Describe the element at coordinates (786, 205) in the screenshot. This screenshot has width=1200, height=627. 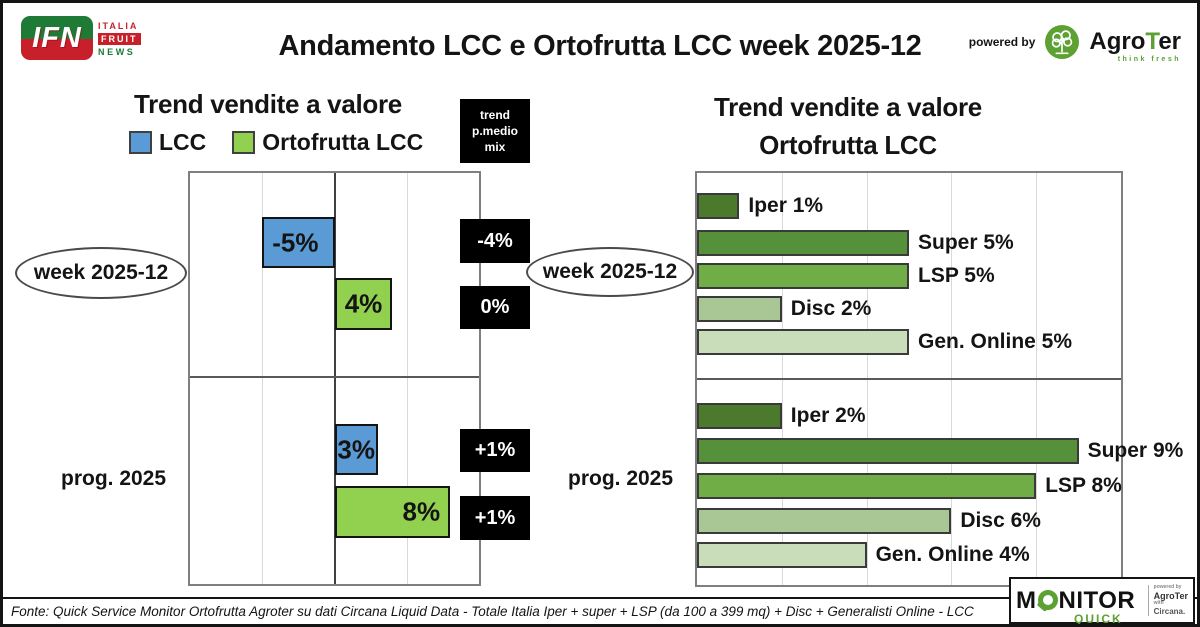
I see `bar-label: Iper 1%` at that location.